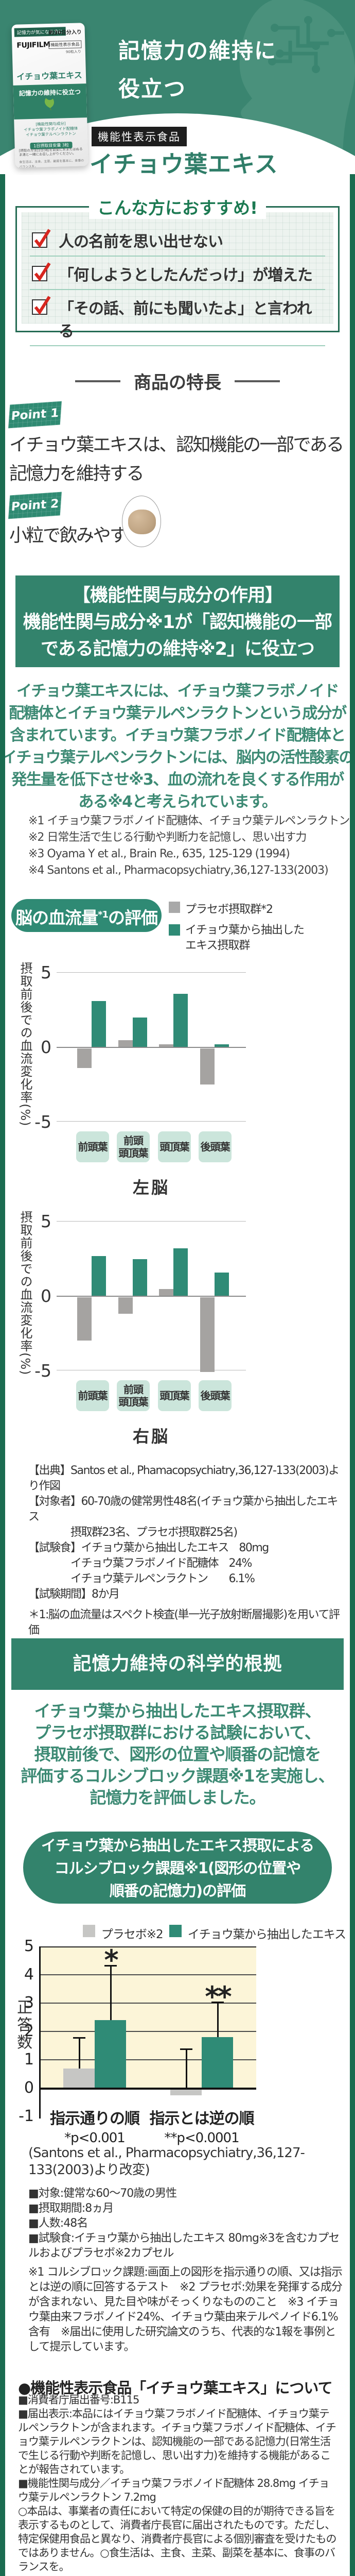 Image resolution: width=355 pixels, height=2576 pixels. I want to click on package-product-name: イチョウ葉エキス, so click(49, 76).